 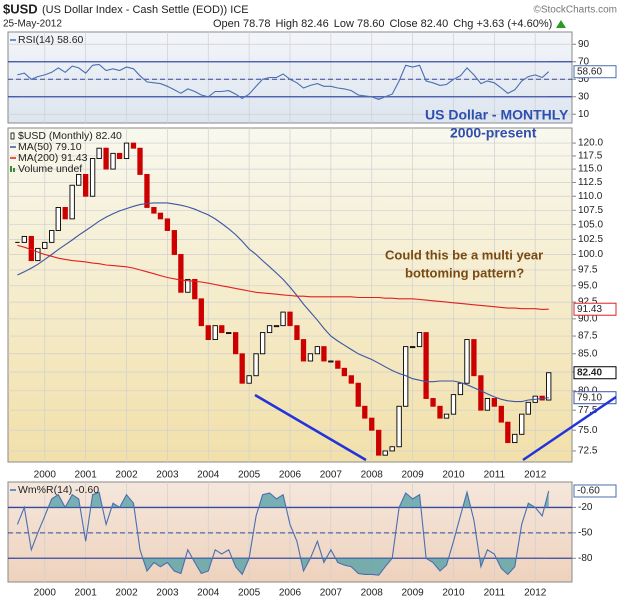 I want to click on last-value-label: -0.60, so click(x=588, y=491).